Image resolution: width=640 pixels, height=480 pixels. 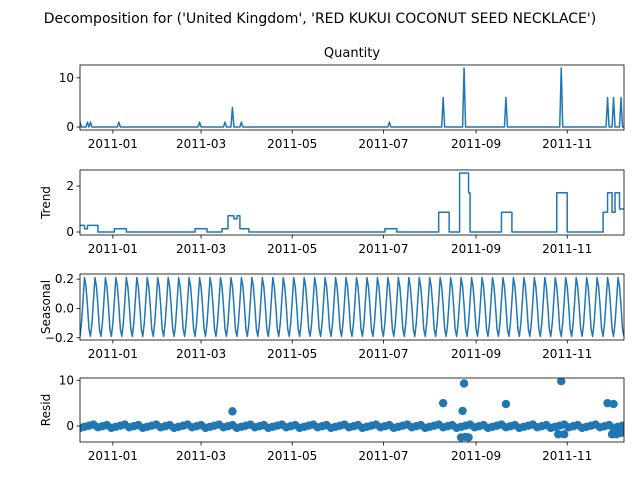 What do you see at coordinates (46, 203) in the screenshot?
I see `y-axis-label: Trend` at bounding box center [46, 203].